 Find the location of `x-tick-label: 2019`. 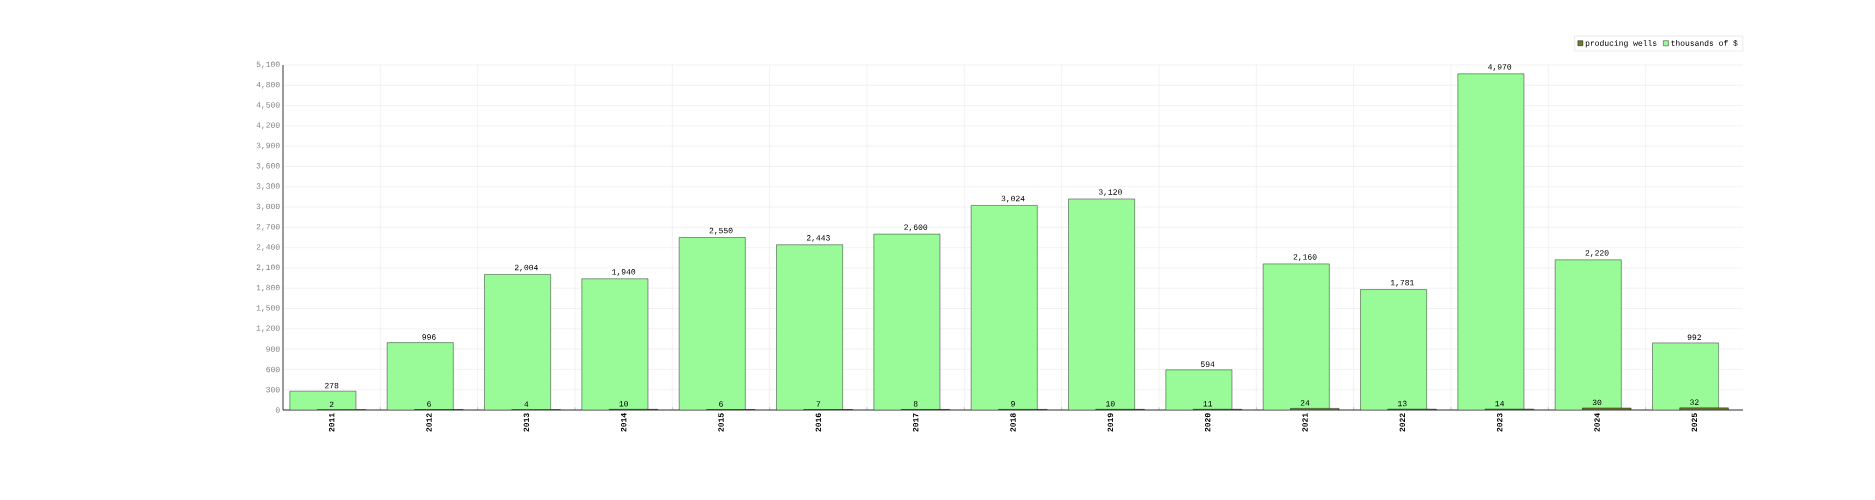

x-tick-label: 2019 is located at coordinates (1110, 422).